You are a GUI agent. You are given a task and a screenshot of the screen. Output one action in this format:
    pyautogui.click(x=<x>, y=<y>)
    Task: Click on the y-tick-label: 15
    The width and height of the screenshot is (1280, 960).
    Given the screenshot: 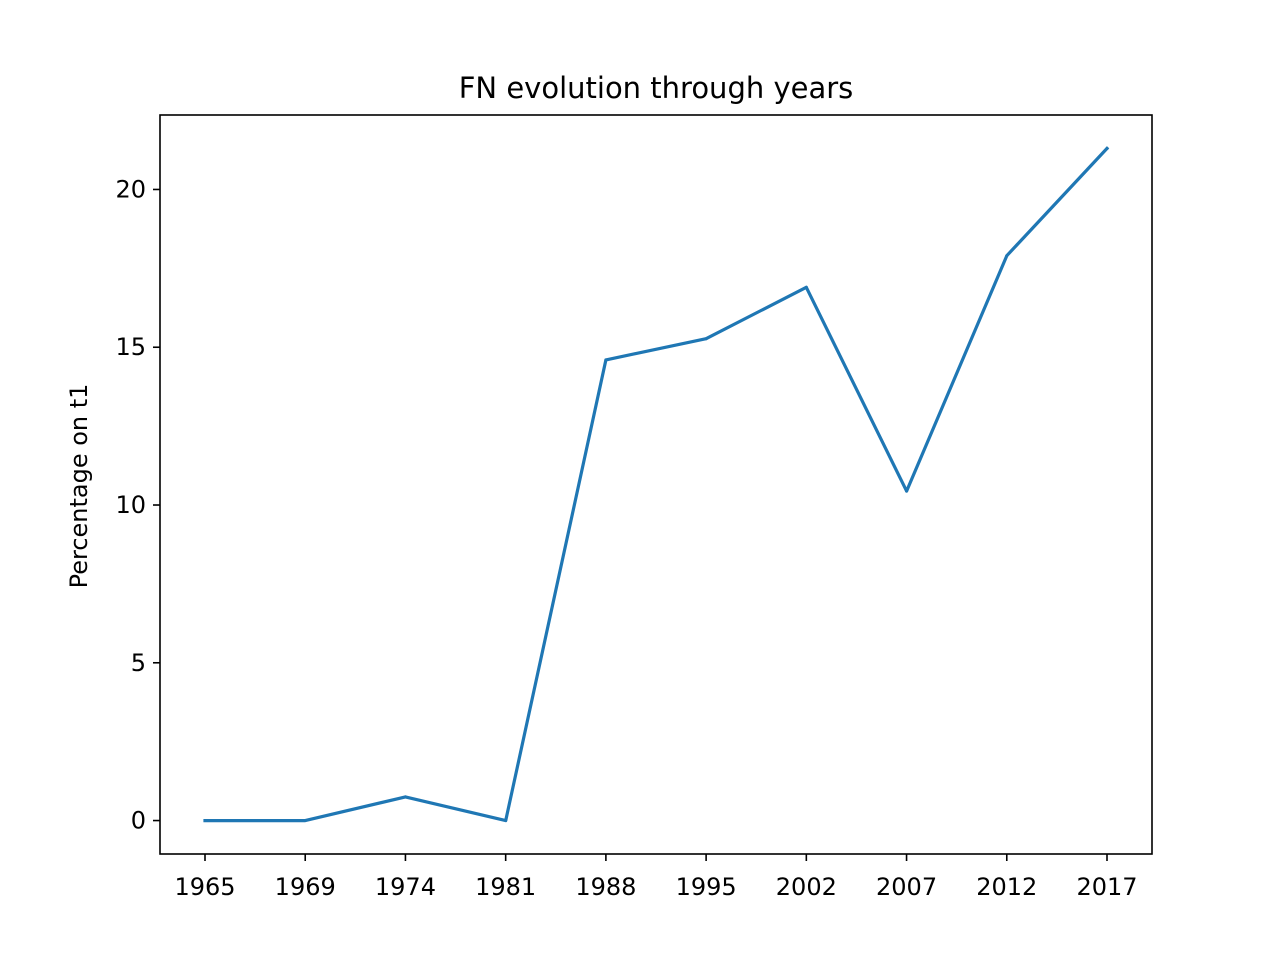 What is the action you would take?
    pyautogui.click(x=130, y=347)
    